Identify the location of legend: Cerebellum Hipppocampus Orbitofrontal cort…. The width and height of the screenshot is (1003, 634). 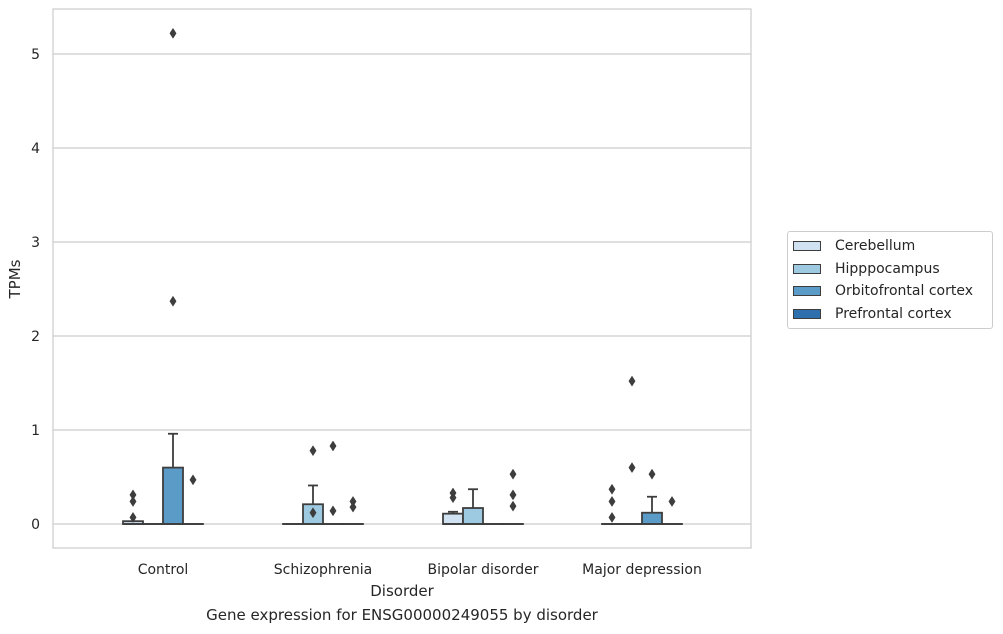
(890, 280).